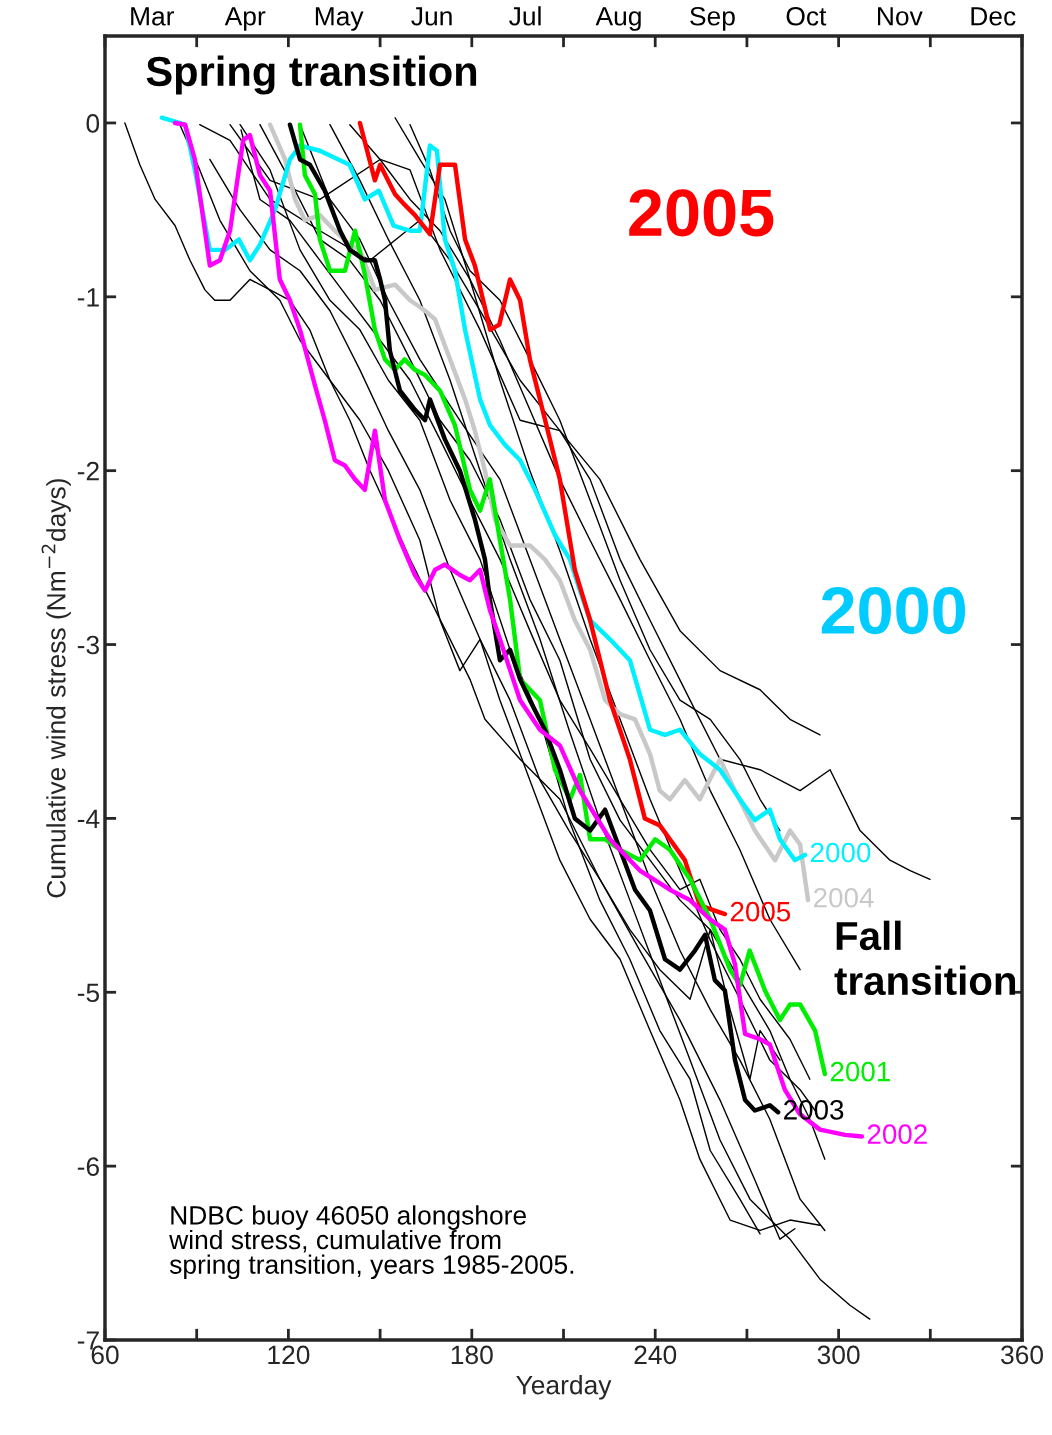  I want to click on text: May, so click(339, 19).